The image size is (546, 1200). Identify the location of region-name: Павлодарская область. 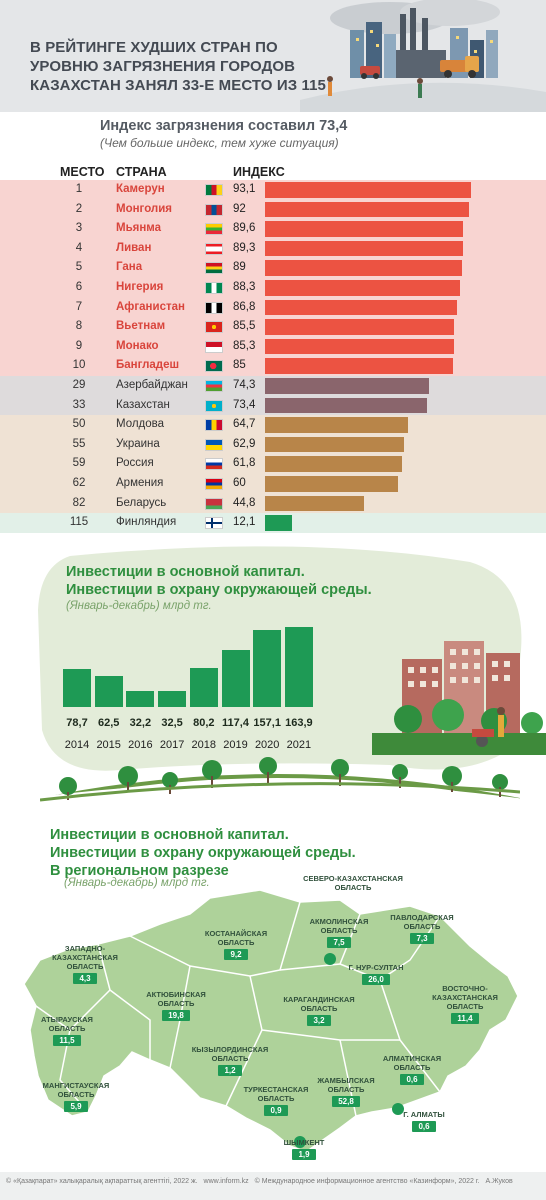
(422, 922).